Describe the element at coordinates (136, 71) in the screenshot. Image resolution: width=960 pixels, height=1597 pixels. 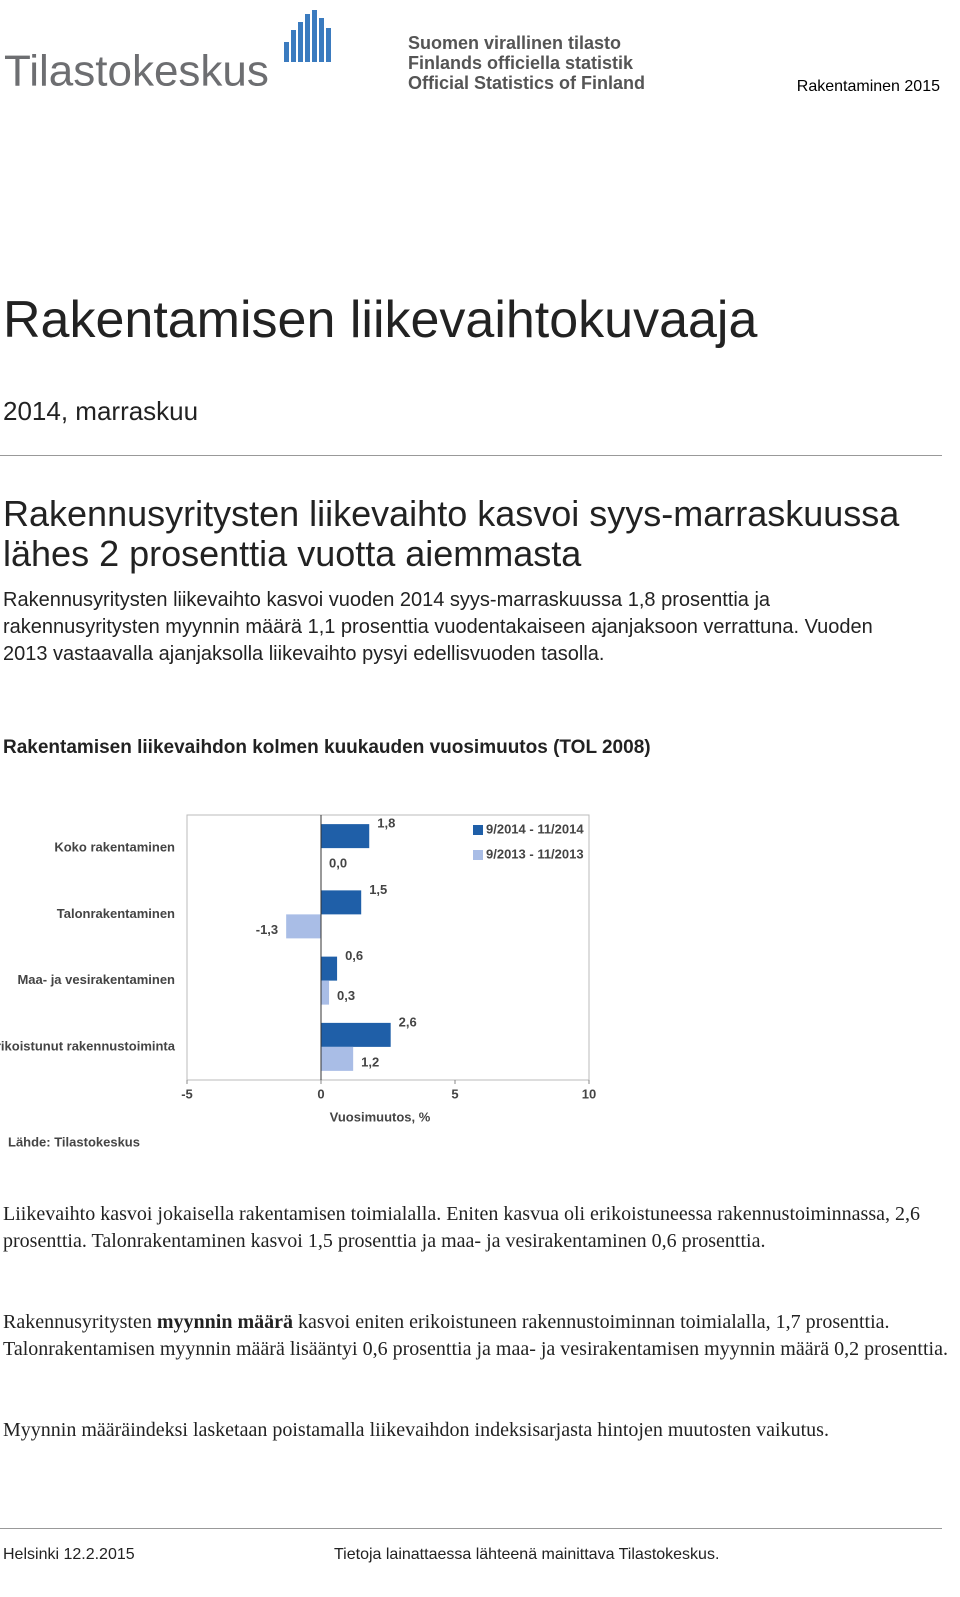
I see `logo-text: Tilastokeskus` at that location.